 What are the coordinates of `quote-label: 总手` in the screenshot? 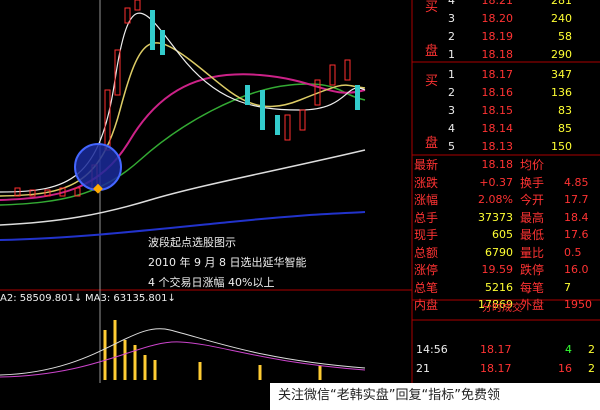 It's located at (426, 217).